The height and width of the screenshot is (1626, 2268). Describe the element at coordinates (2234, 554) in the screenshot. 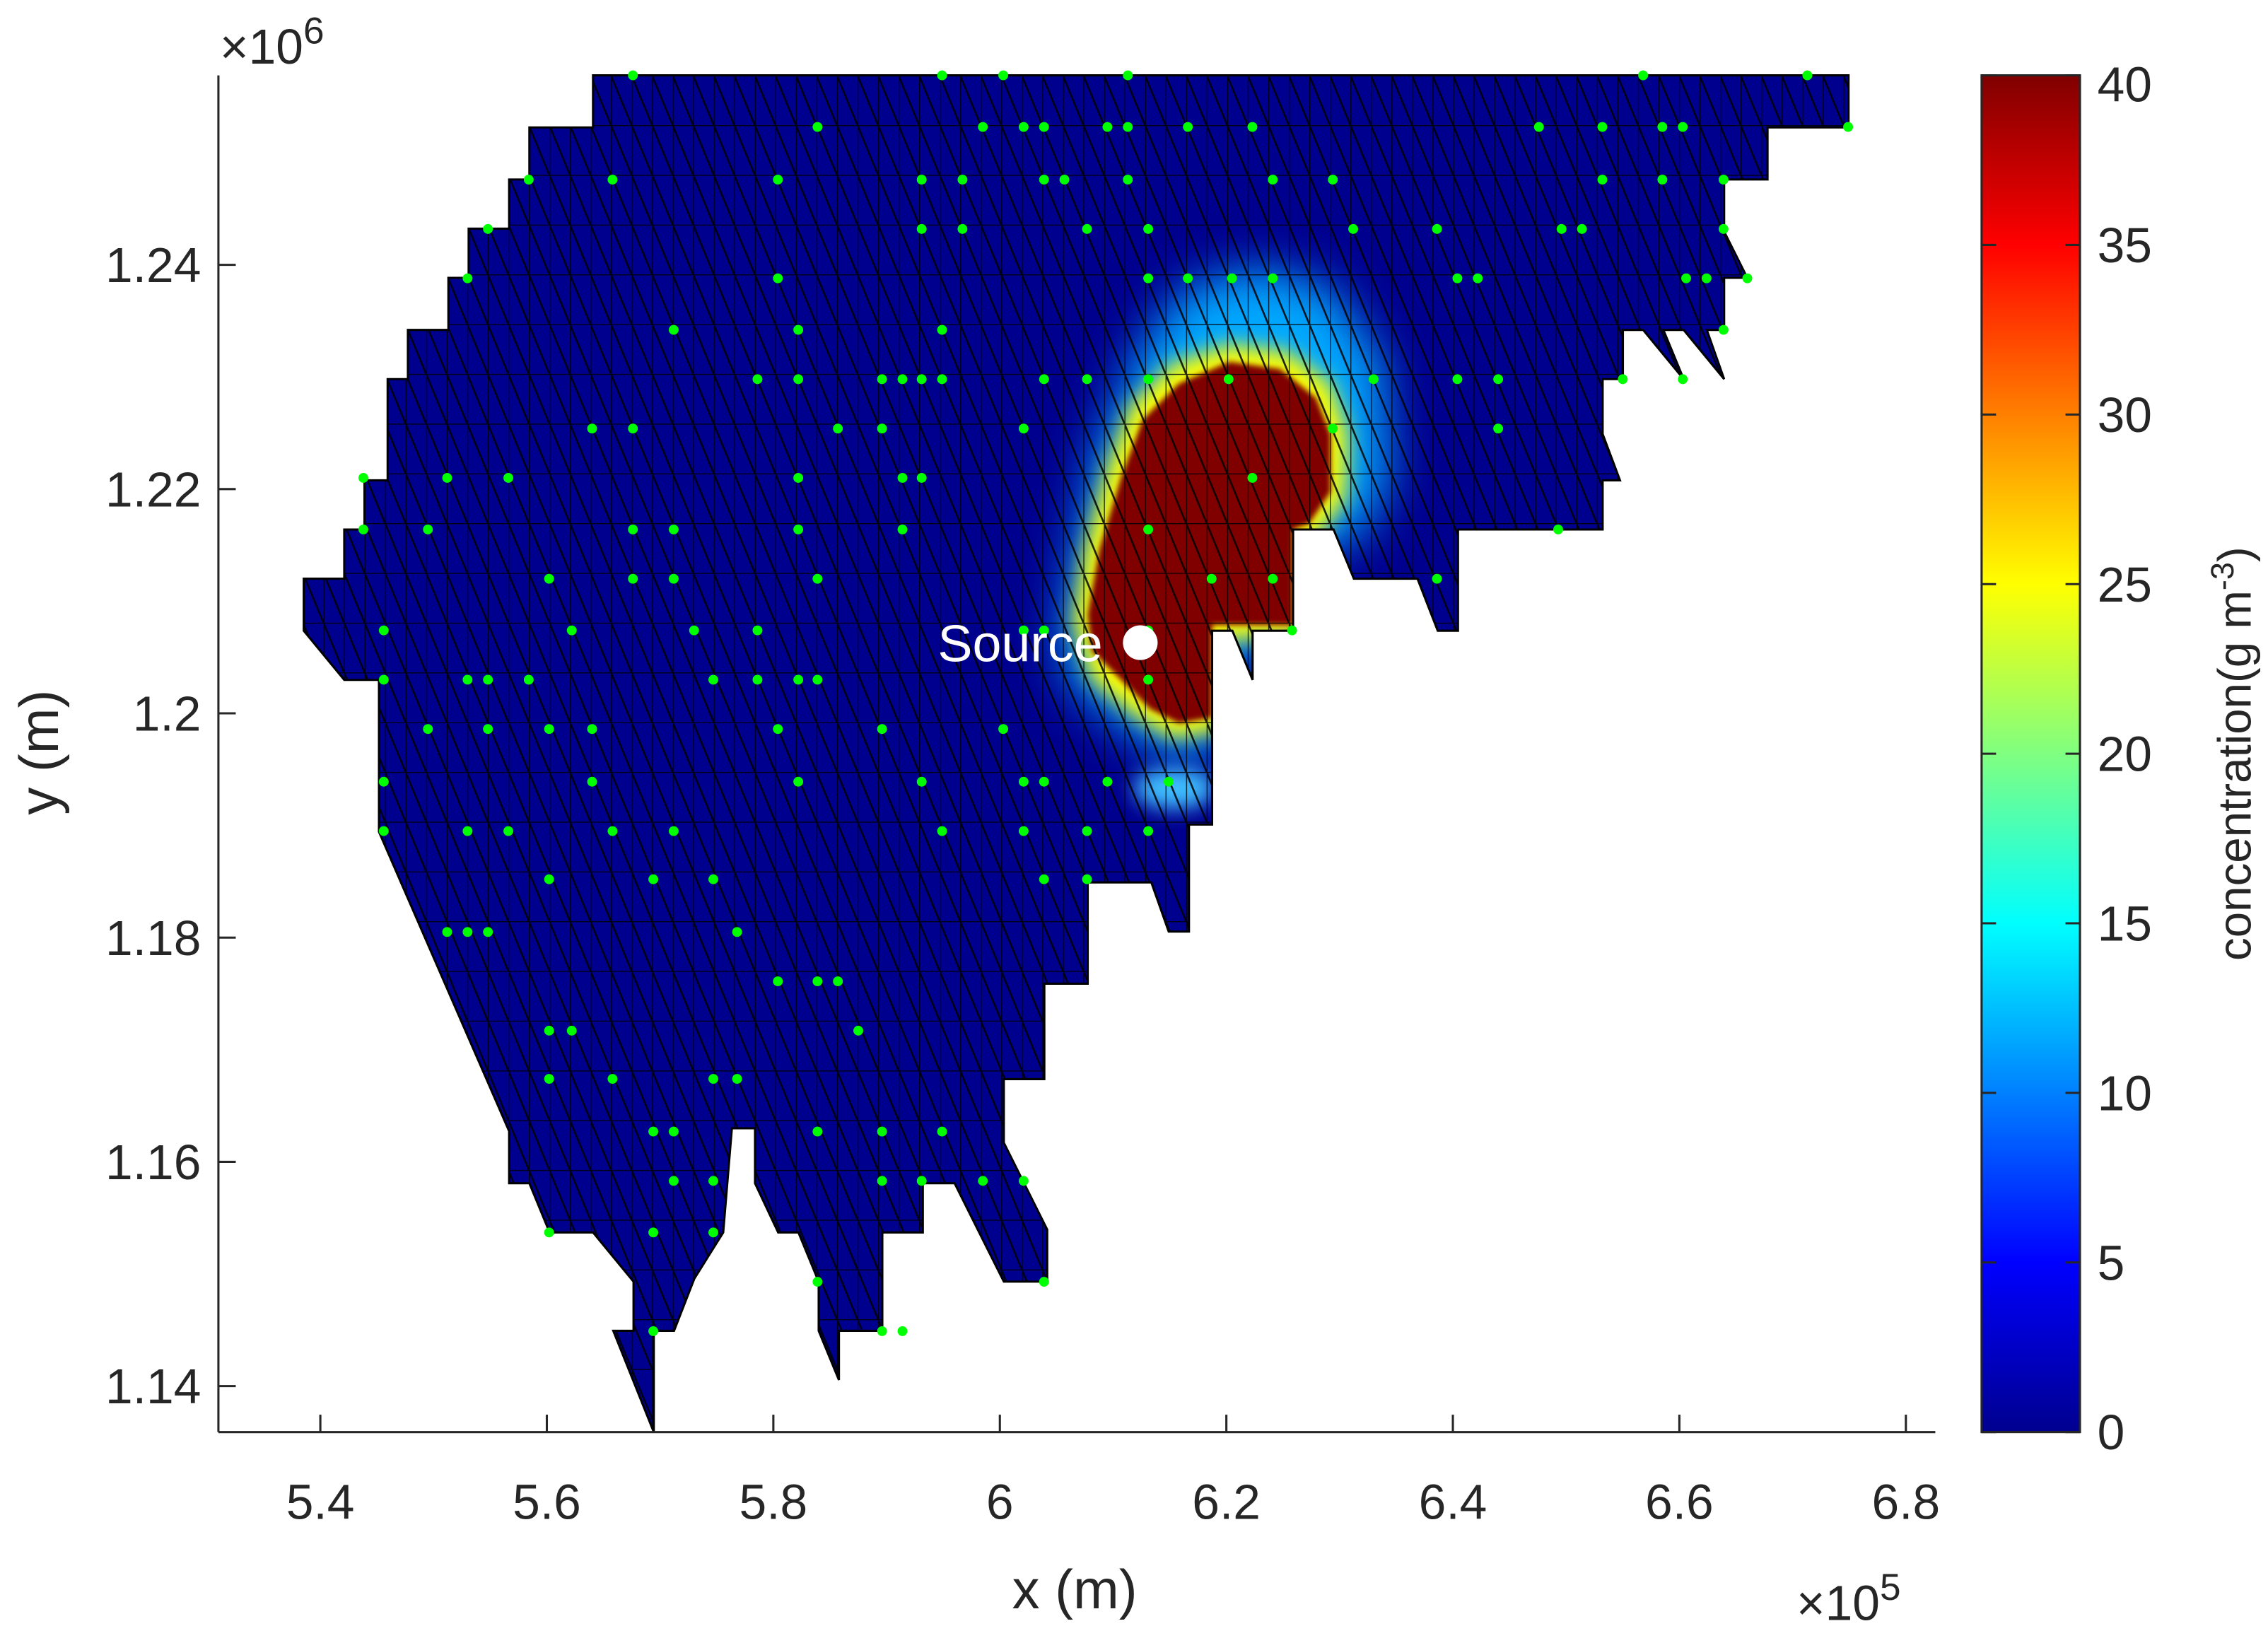

I see `colorbar-label-suffix: )` at that location.